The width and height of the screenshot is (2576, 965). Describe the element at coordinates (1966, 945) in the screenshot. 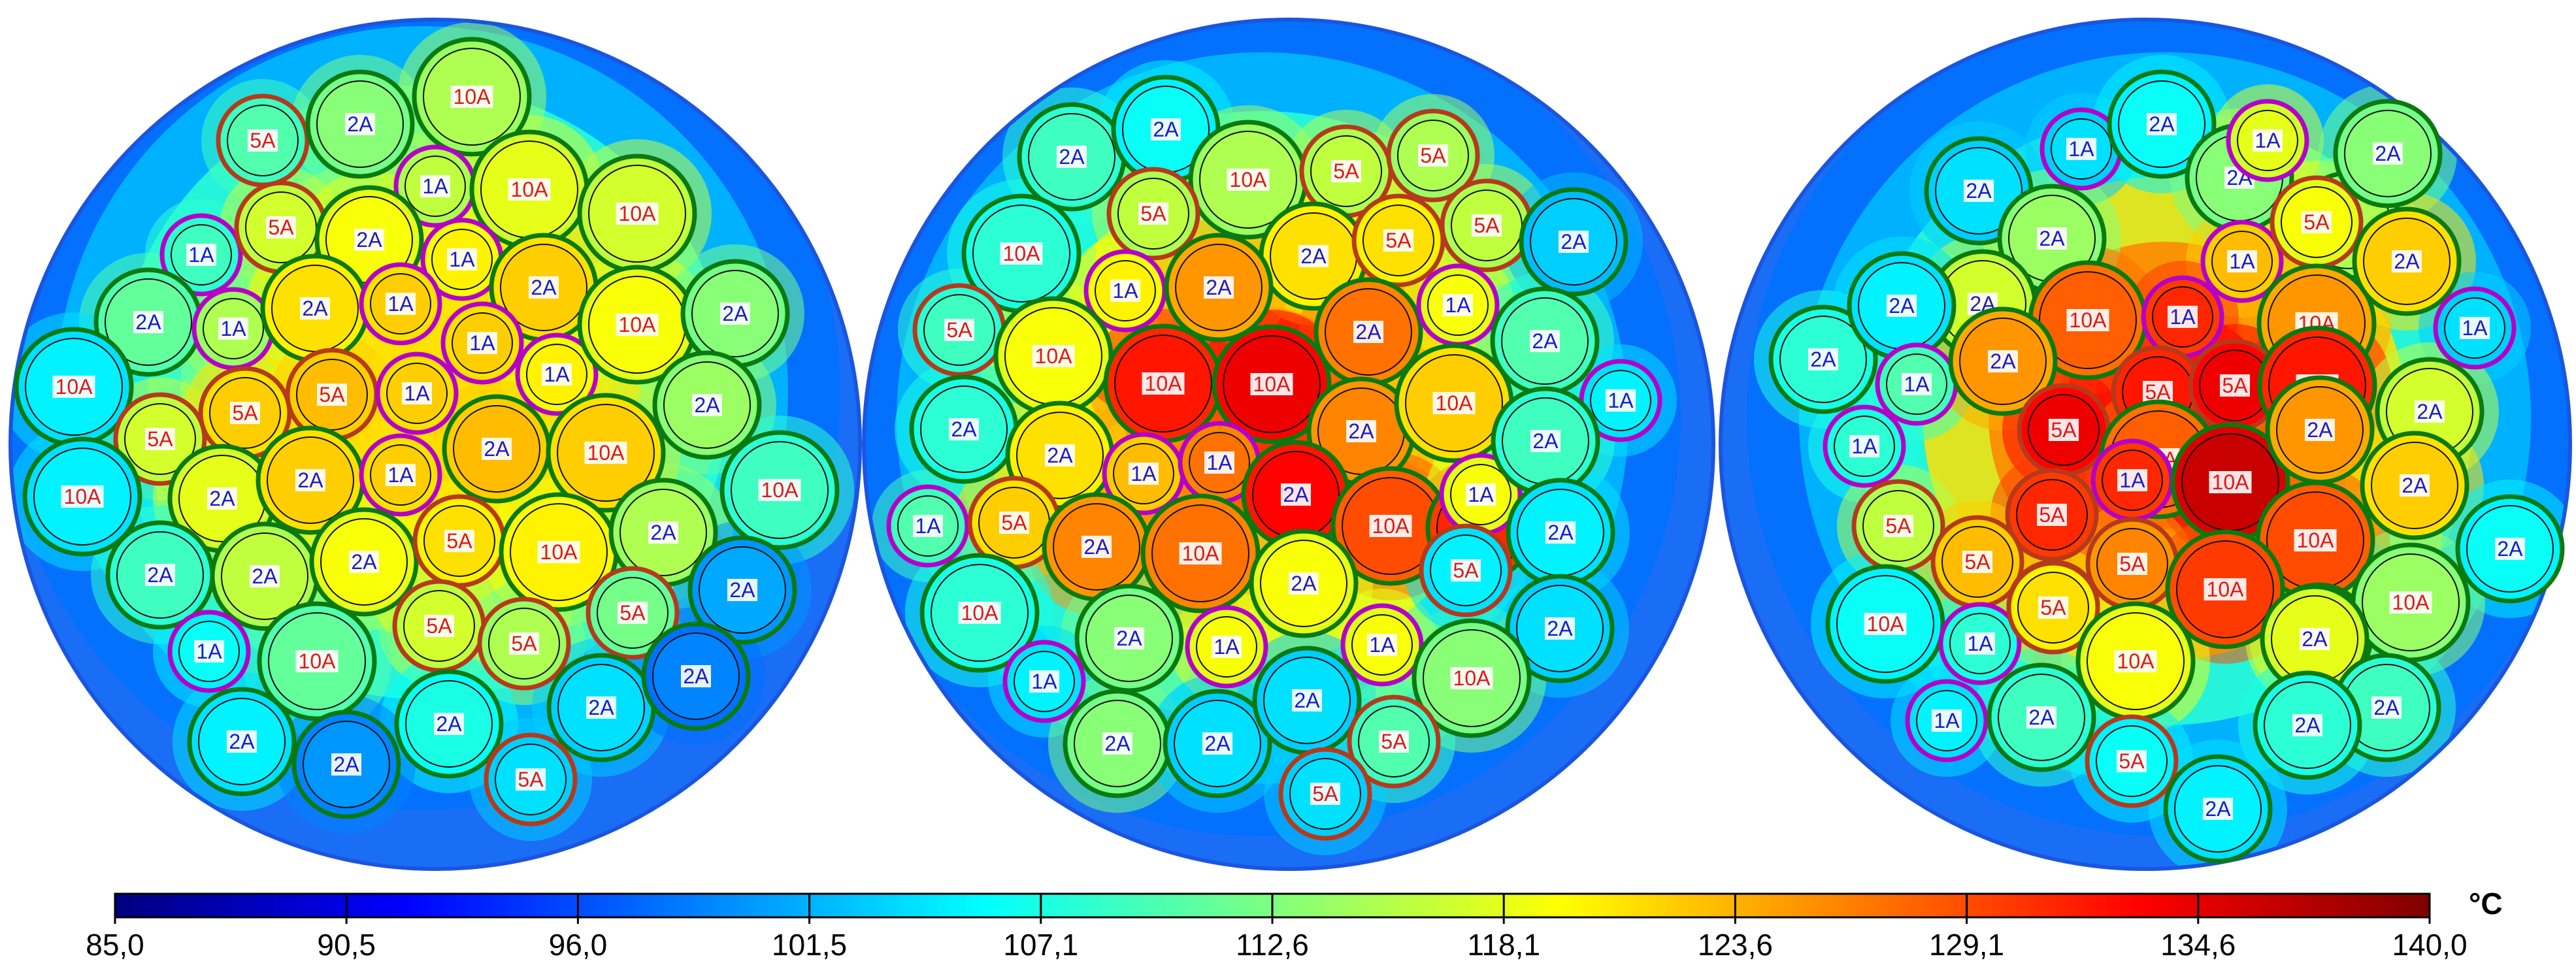

I see `colorbar-tick-label: 129,1` at that location.